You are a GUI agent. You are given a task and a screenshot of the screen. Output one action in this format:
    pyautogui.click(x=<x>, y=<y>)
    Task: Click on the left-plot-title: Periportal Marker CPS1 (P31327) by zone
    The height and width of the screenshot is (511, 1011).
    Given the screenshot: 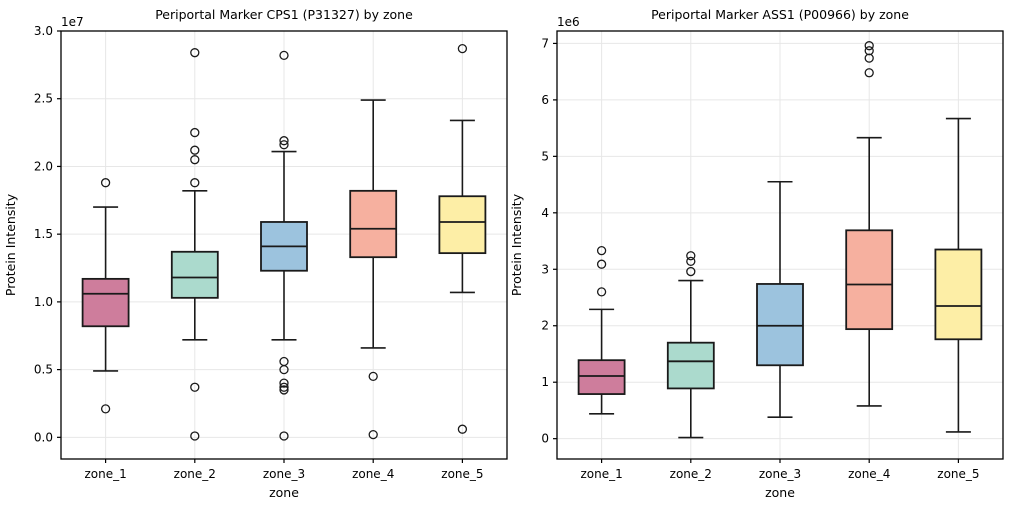 What is the action you would take?
    pyautogui.click(x=284, y=14)
    